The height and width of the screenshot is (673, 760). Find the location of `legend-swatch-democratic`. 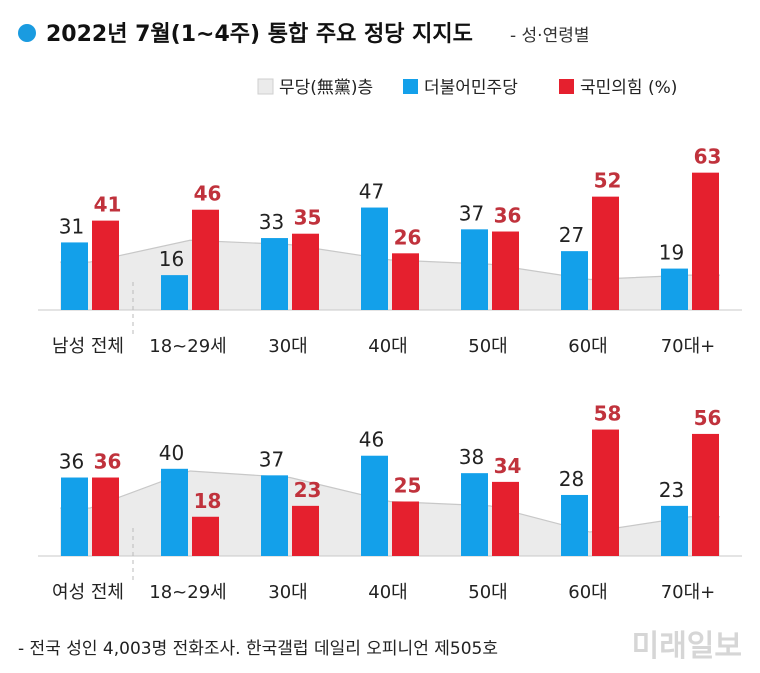

legend-swatch-democratic is located at coordinates (410, 86).